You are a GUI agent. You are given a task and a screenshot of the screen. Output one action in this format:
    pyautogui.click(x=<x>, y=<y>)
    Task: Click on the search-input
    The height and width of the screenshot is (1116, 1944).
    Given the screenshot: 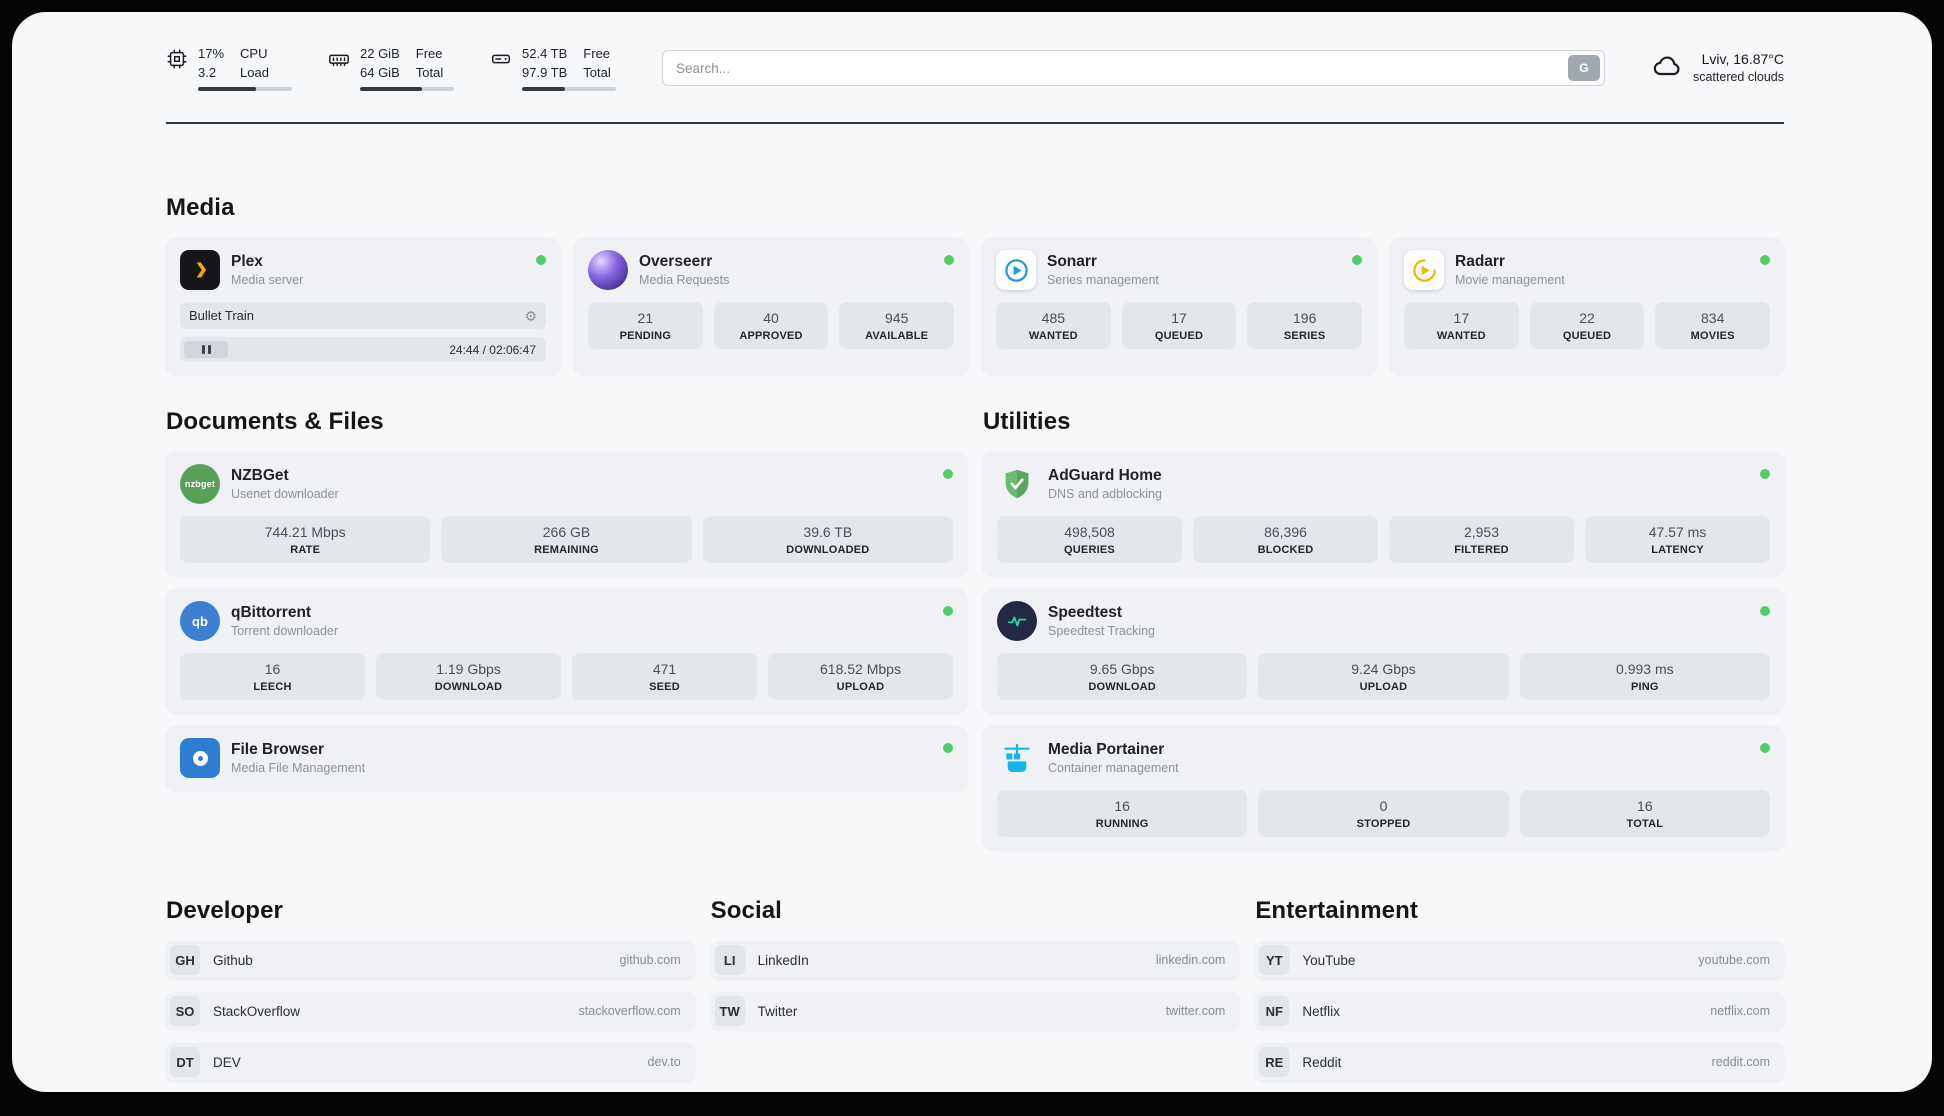 What is the action you would take?
    pyautogui.click(x=1133, y=68)
    